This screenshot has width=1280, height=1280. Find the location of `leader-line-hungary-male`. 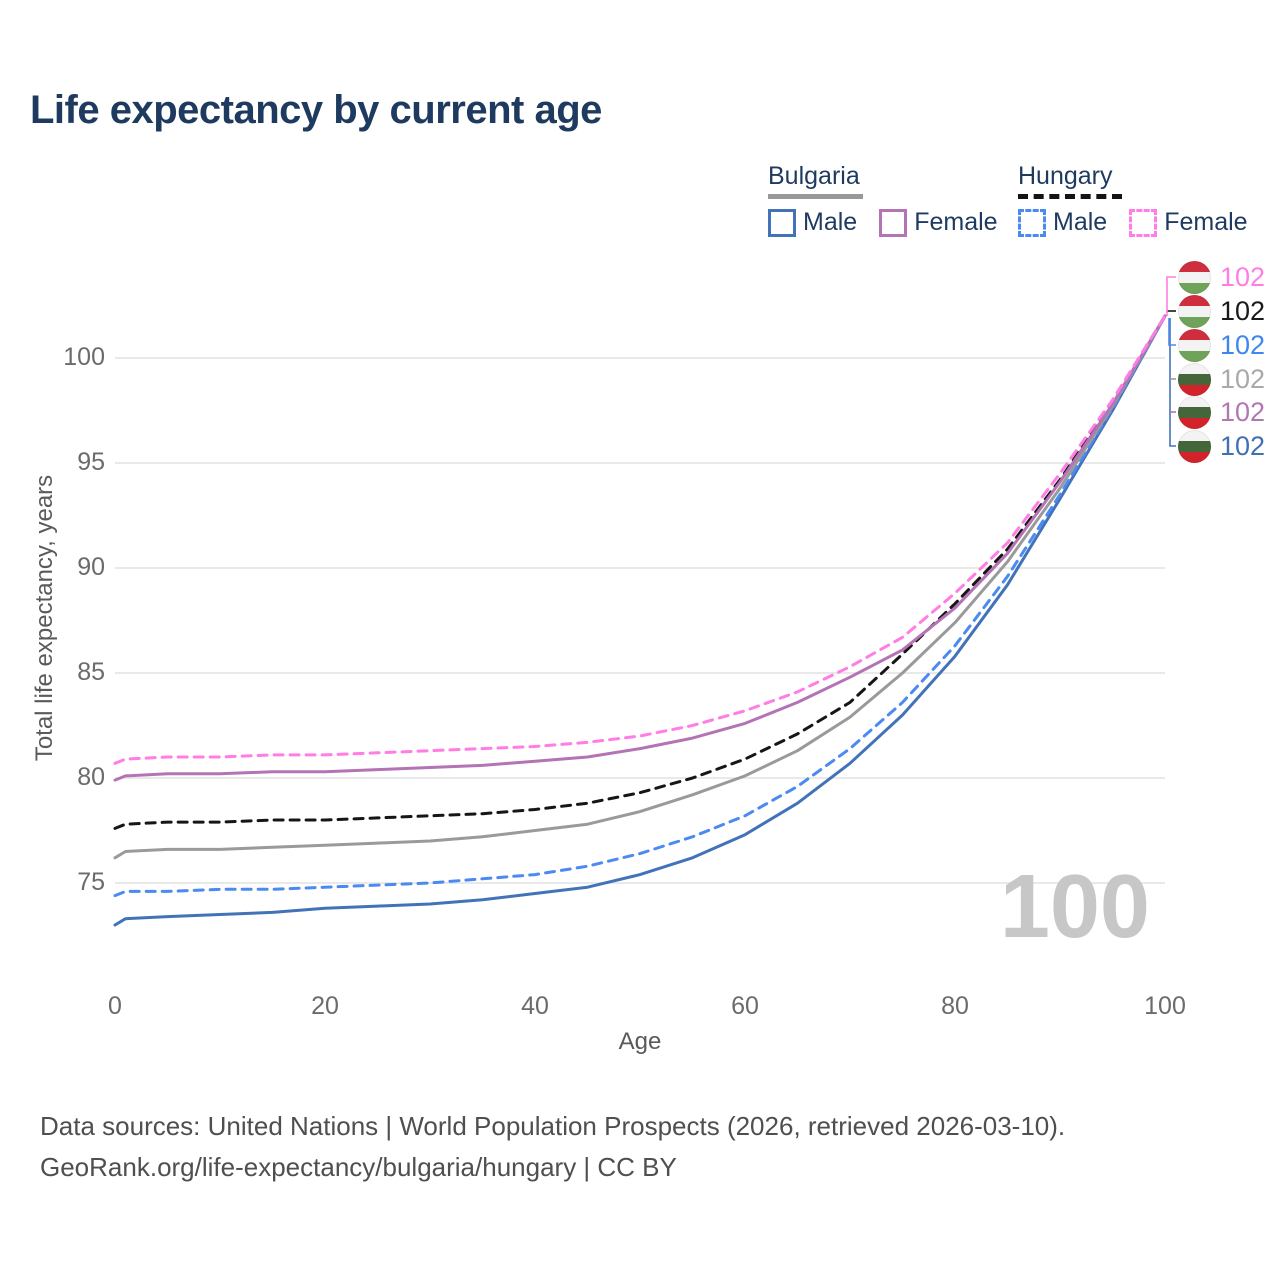

leader-line-hungary-male is located at coordinates (1172, 332).